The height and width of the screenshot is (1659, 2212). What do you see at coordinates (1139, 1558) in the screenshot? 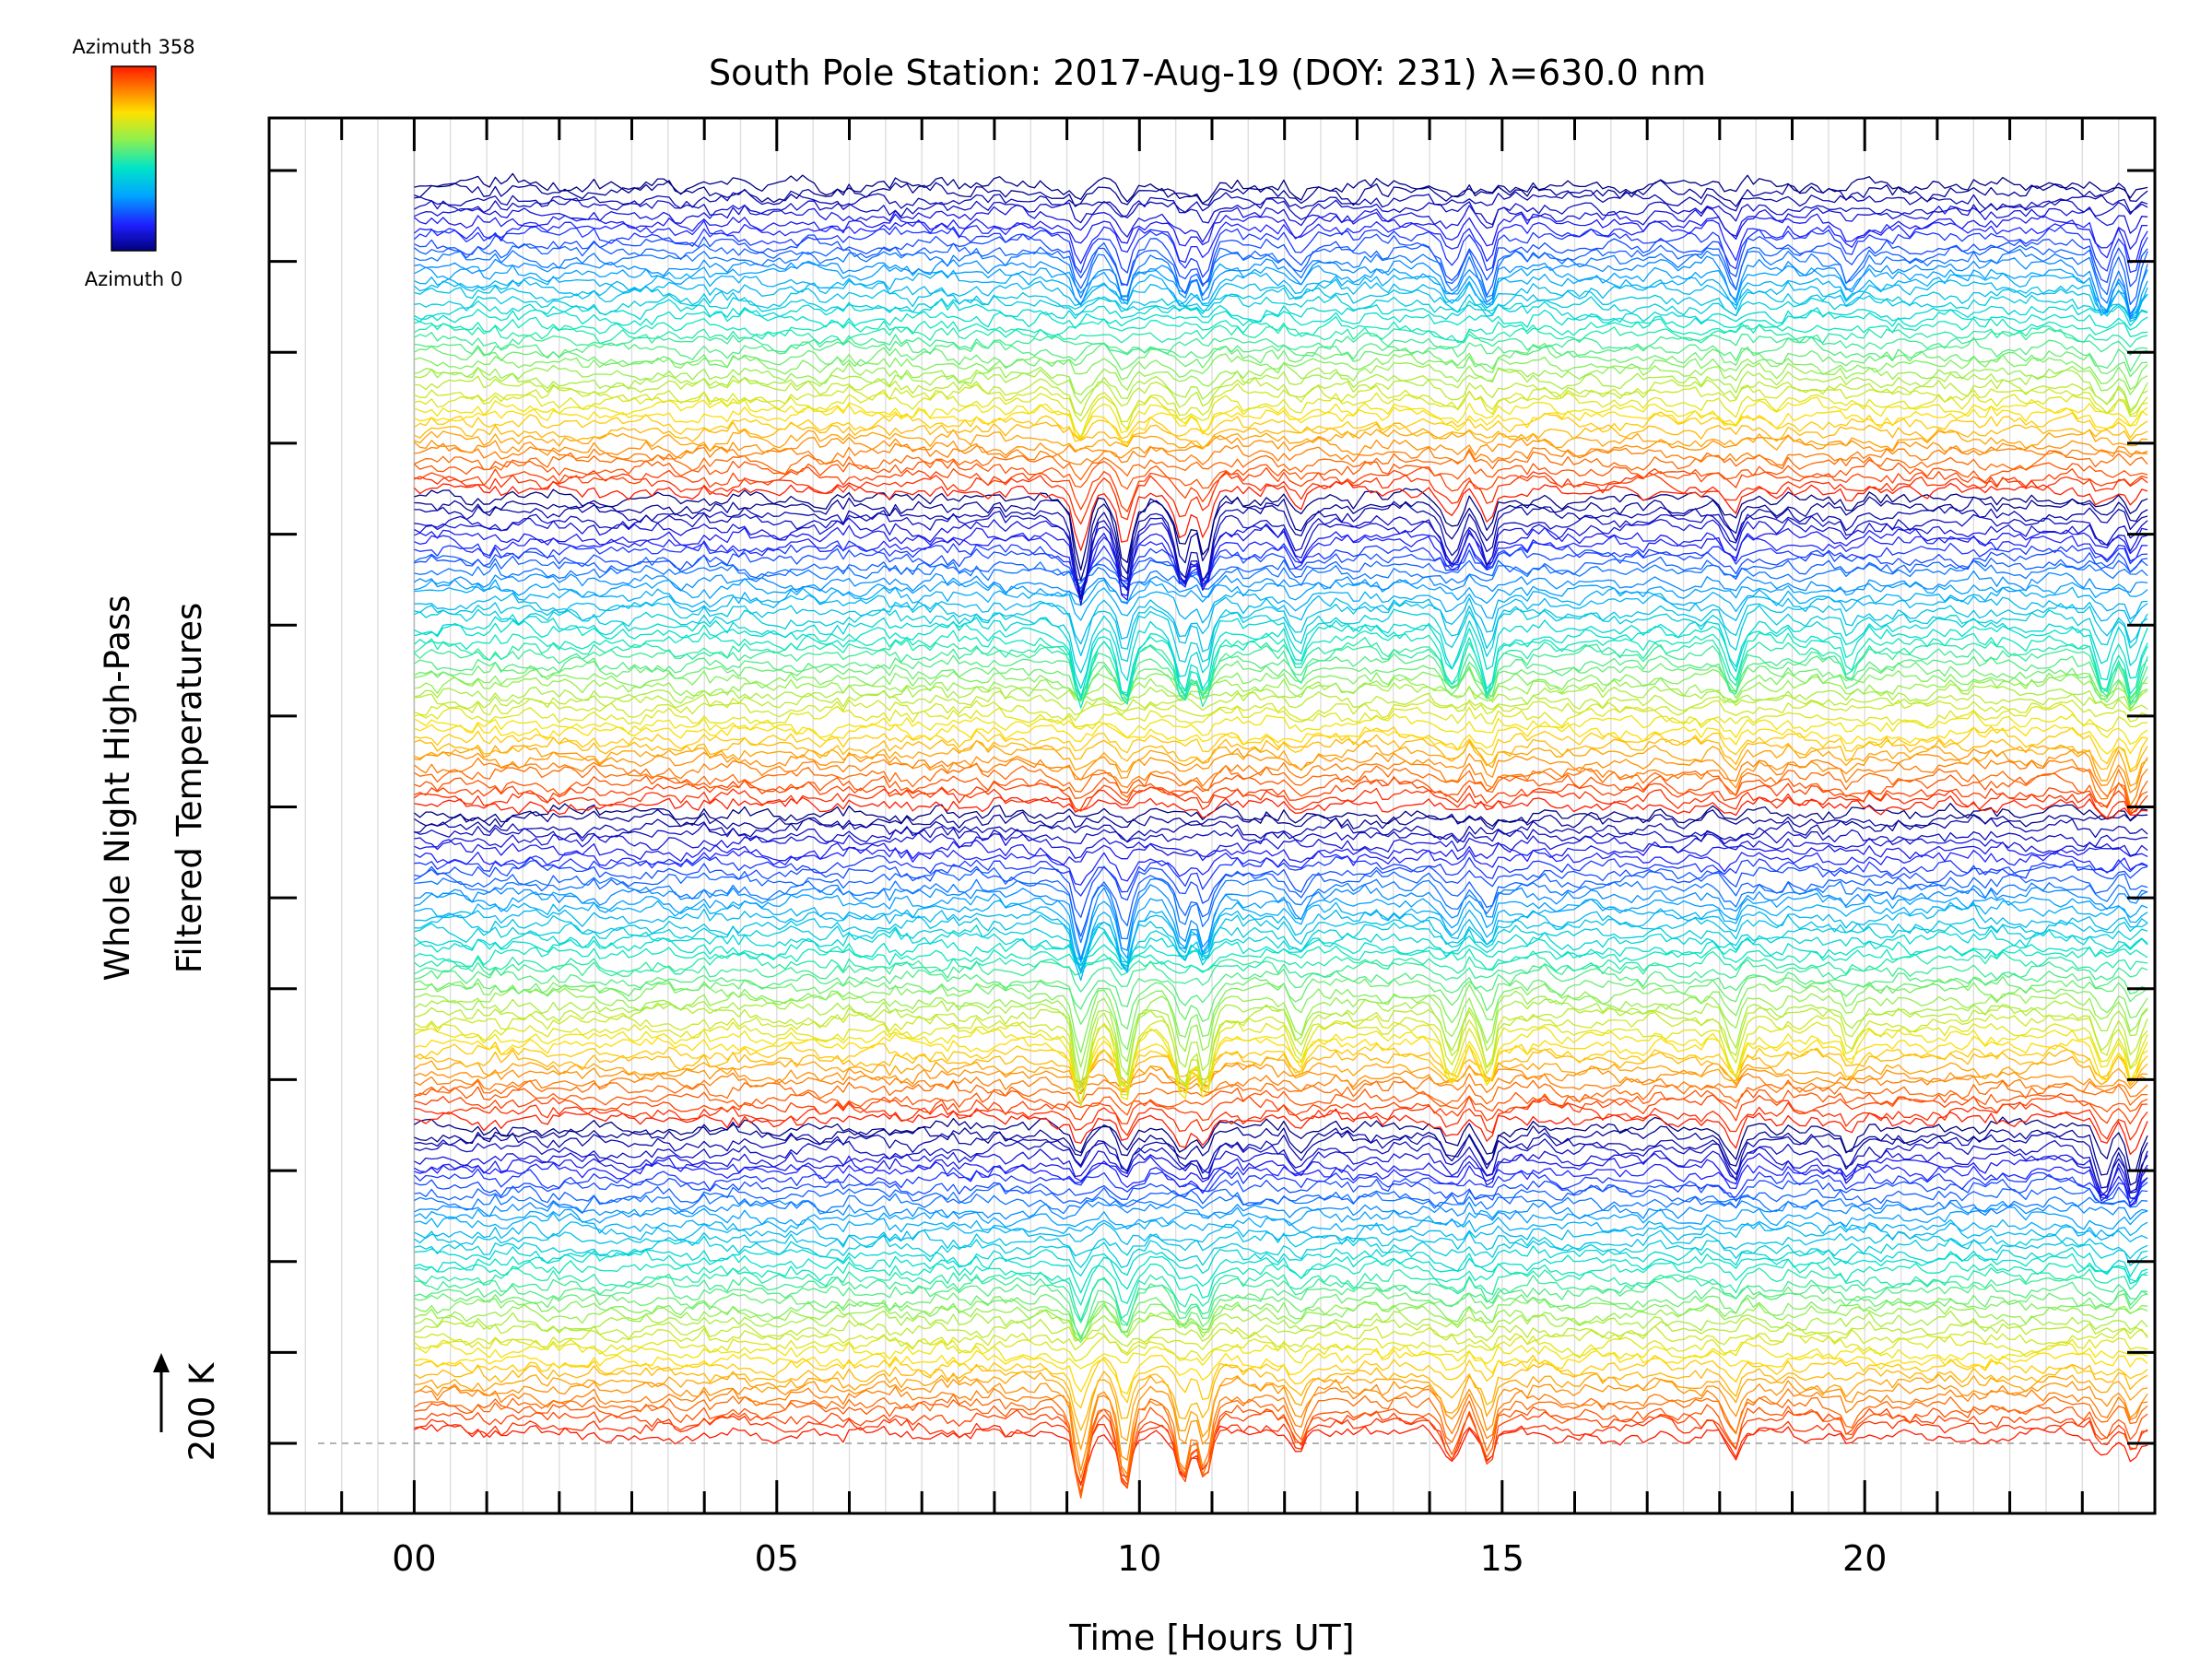
I see `x-tick-labels: 00 05 10 15 20` at bounding box center [1139, 1558].